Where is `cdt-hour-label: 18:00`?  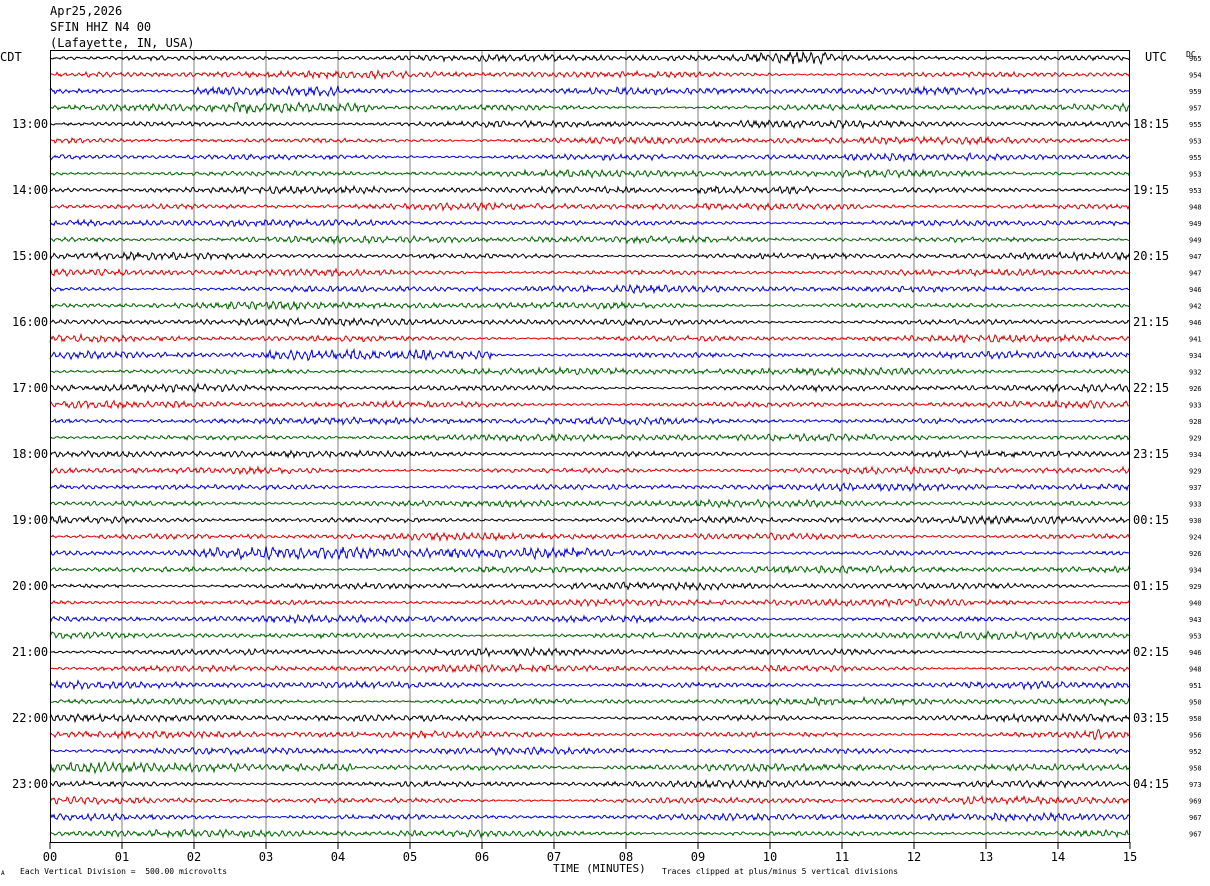
cdt-hour-label: 18:00 is located at coordinates (30, 454).